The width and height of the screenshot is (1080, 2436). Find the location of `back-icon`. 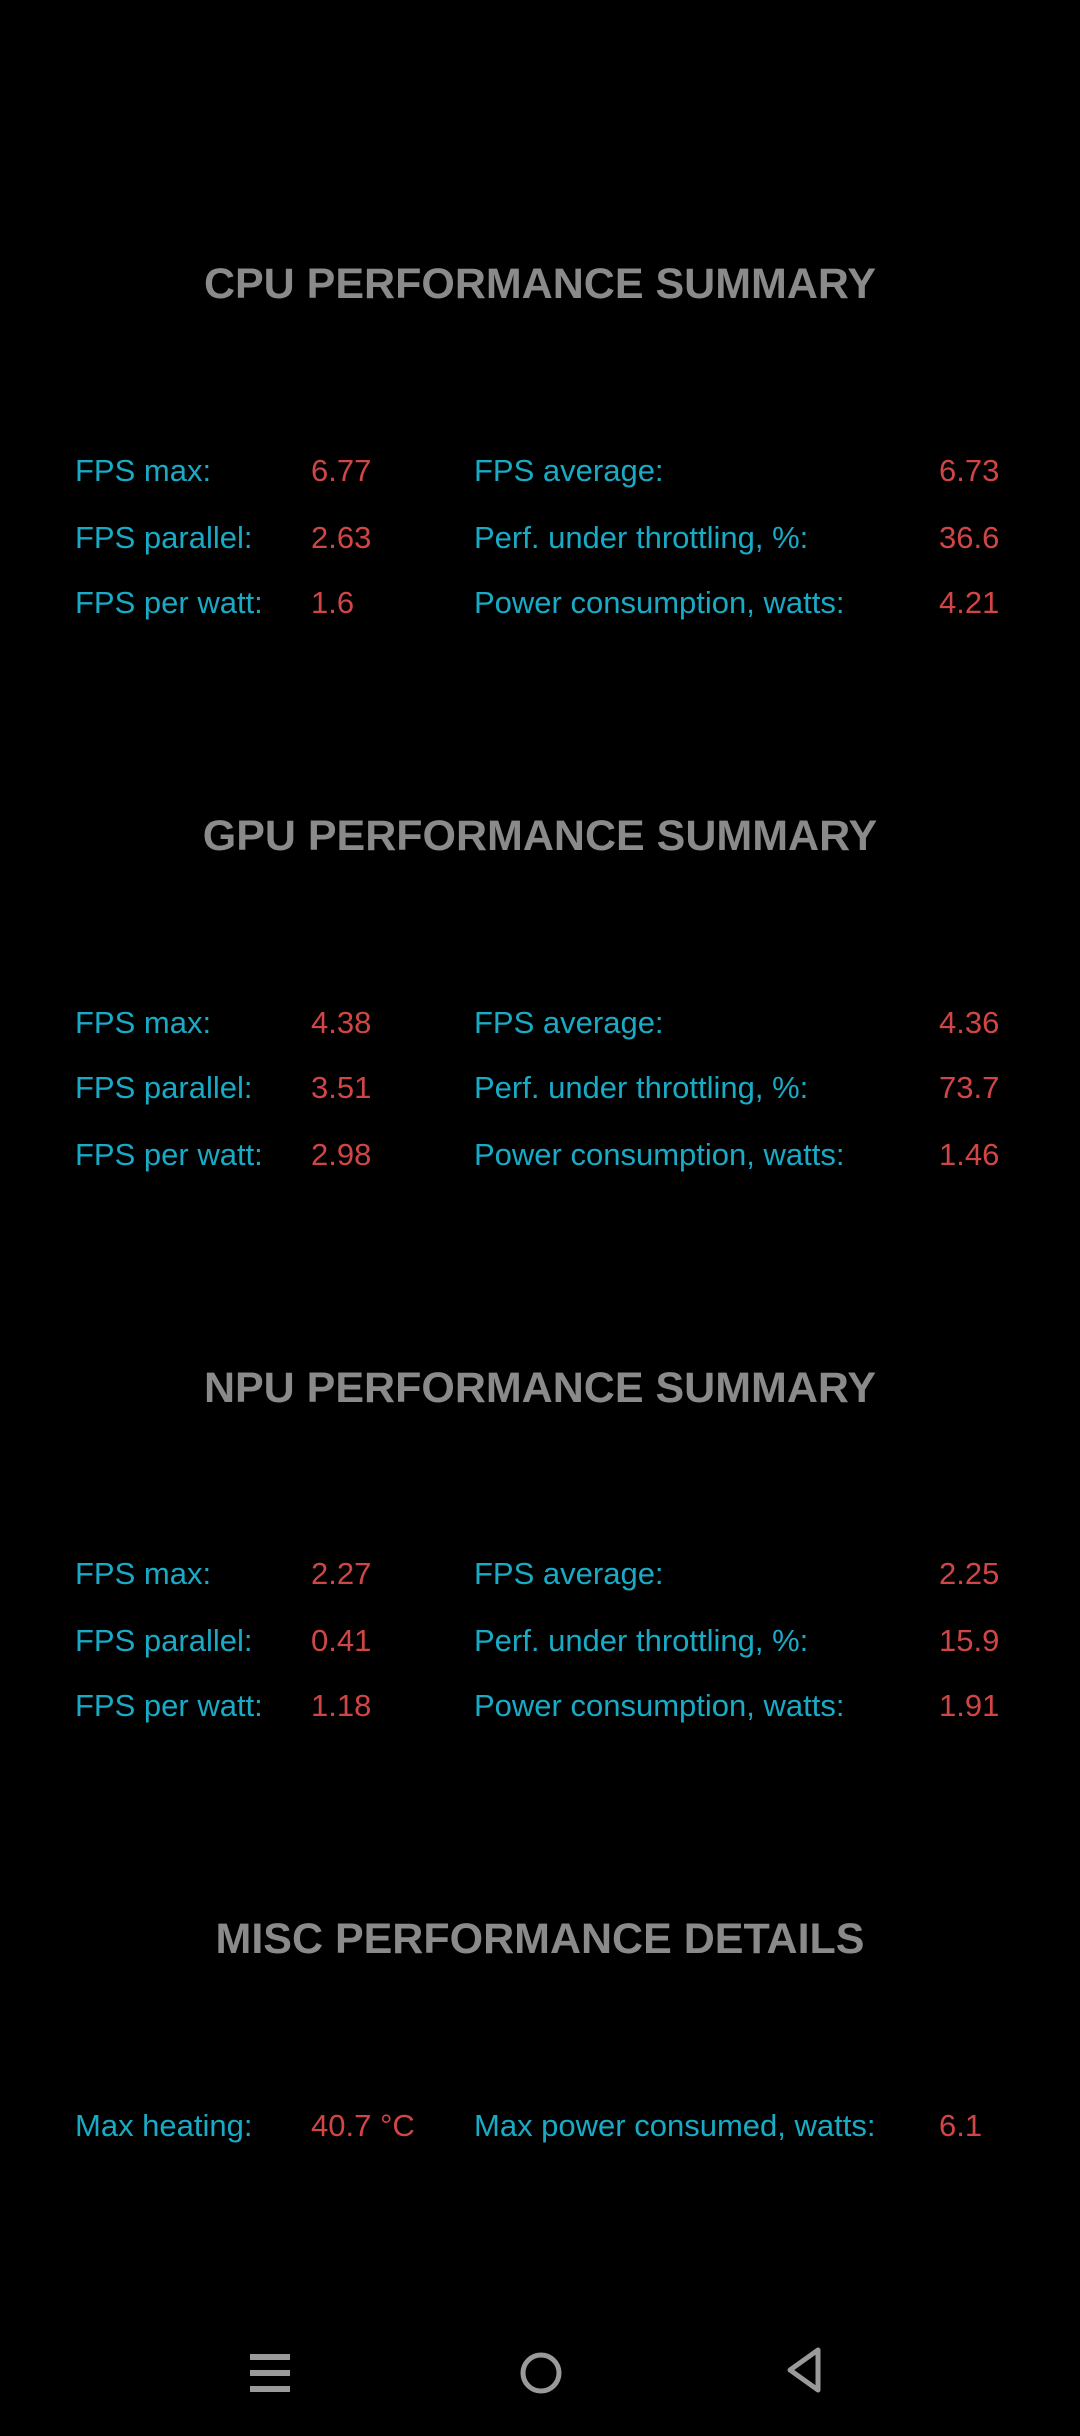

back-icon is located at coordinates (804, 2373).